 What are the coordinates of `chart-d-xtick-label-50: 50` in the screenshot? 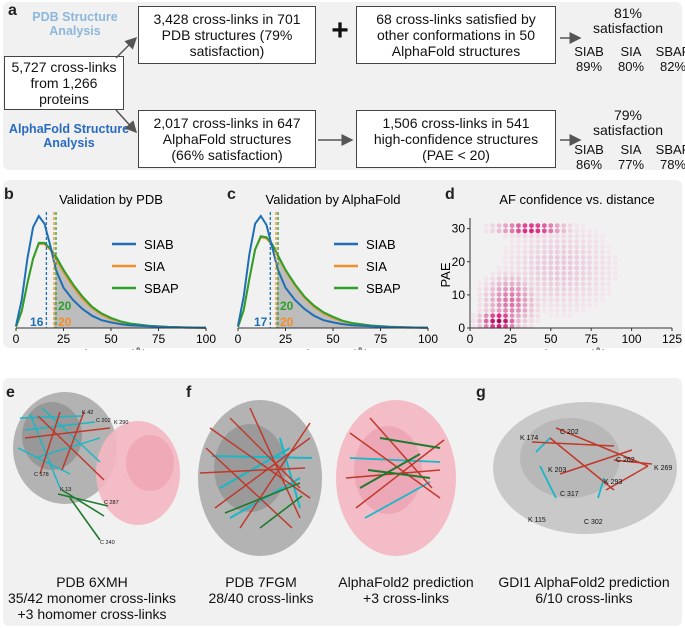 It's located at (551, 339).